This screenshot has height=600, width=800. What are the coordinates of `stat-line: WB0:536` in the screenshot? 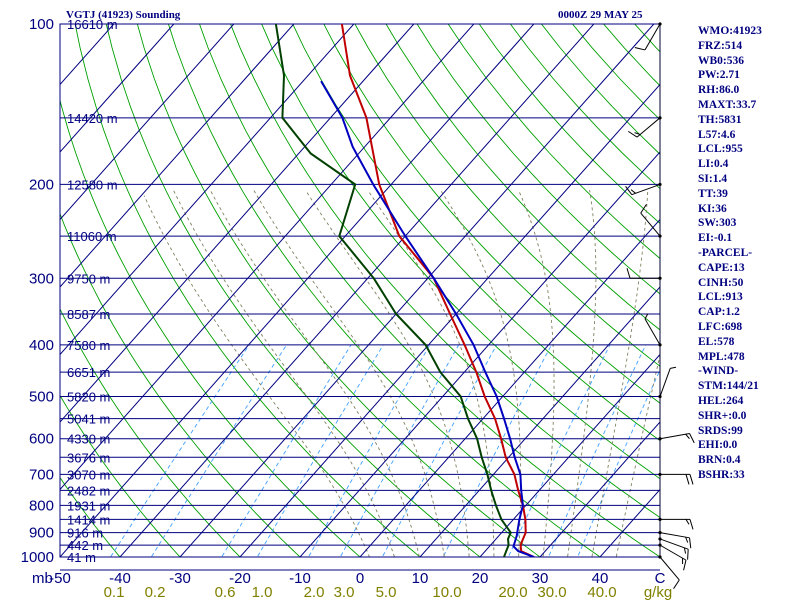 It's located at (721, 60).